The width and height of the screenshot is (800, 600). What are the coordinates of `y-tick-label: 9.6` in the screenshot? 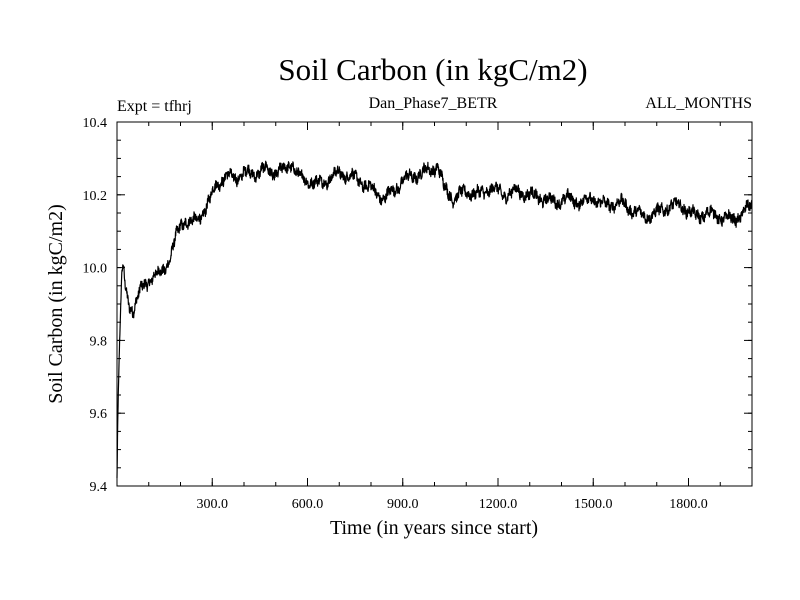 It's located at (99, 414).